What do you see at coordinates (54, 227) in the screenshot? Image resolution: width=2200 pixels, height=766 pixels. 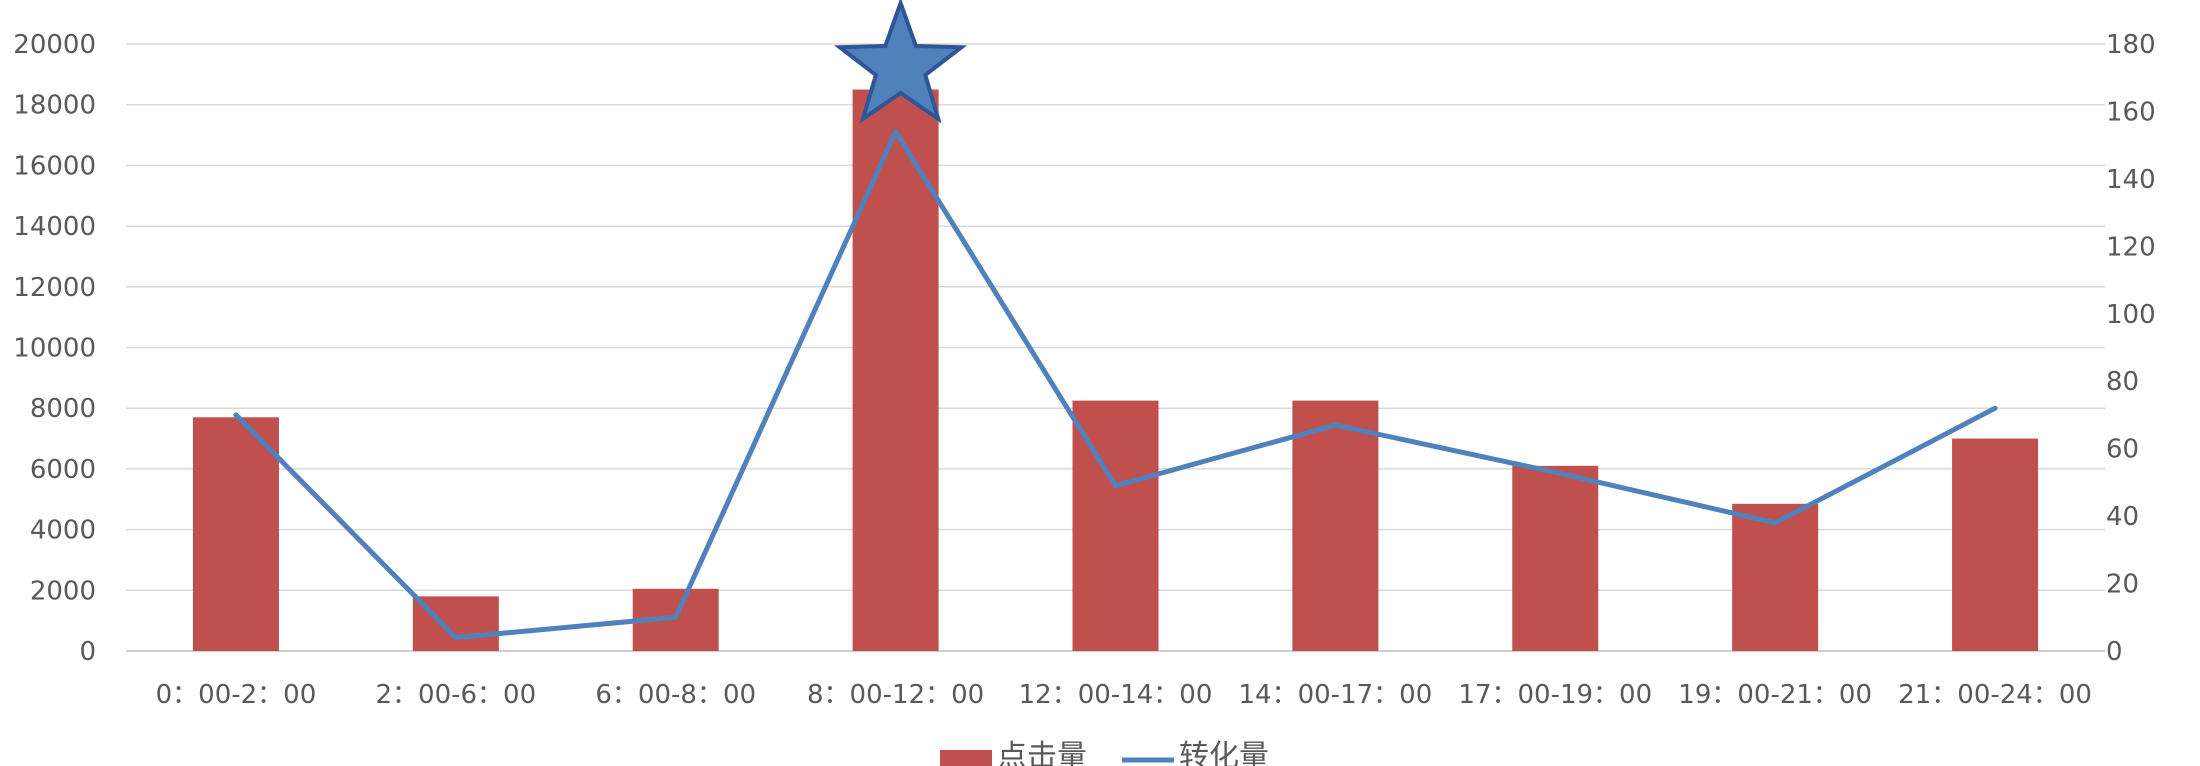 I see `y-left-tick-label: 14000` at bounding box center [54, 227].